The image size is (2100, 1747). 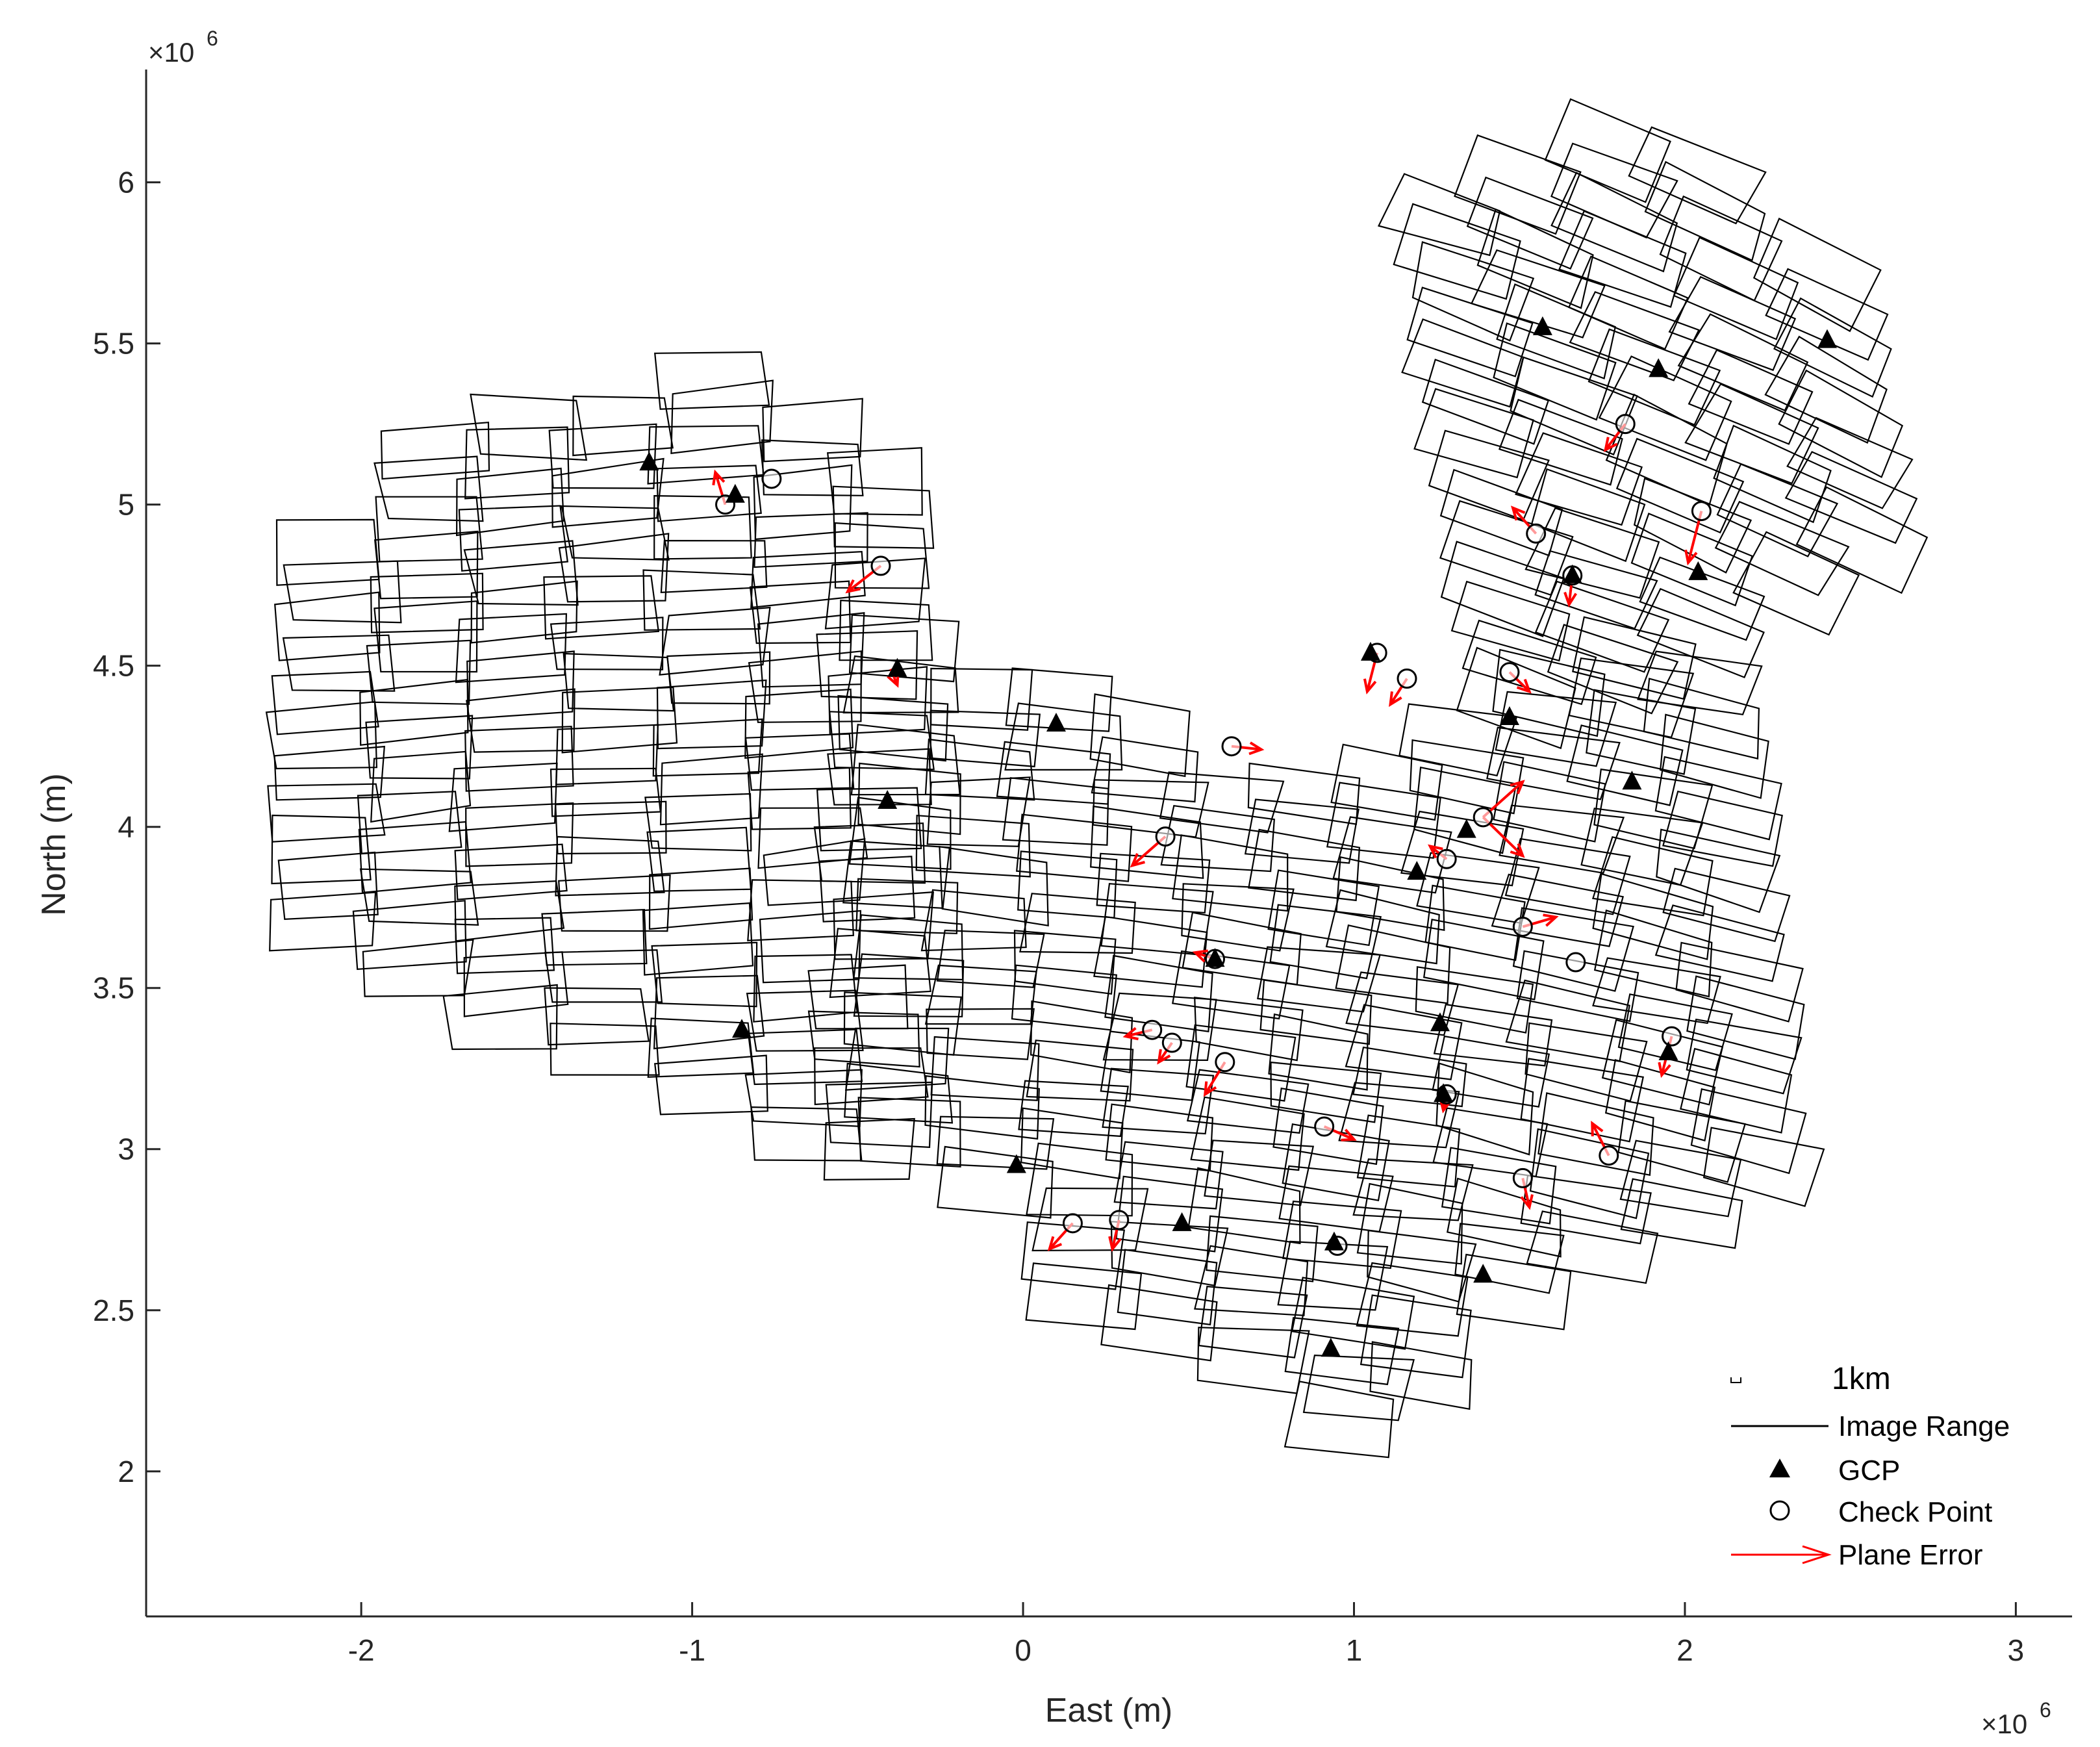 I want to click on x-axis-title: East (m), so click(x=1108, y=1711).